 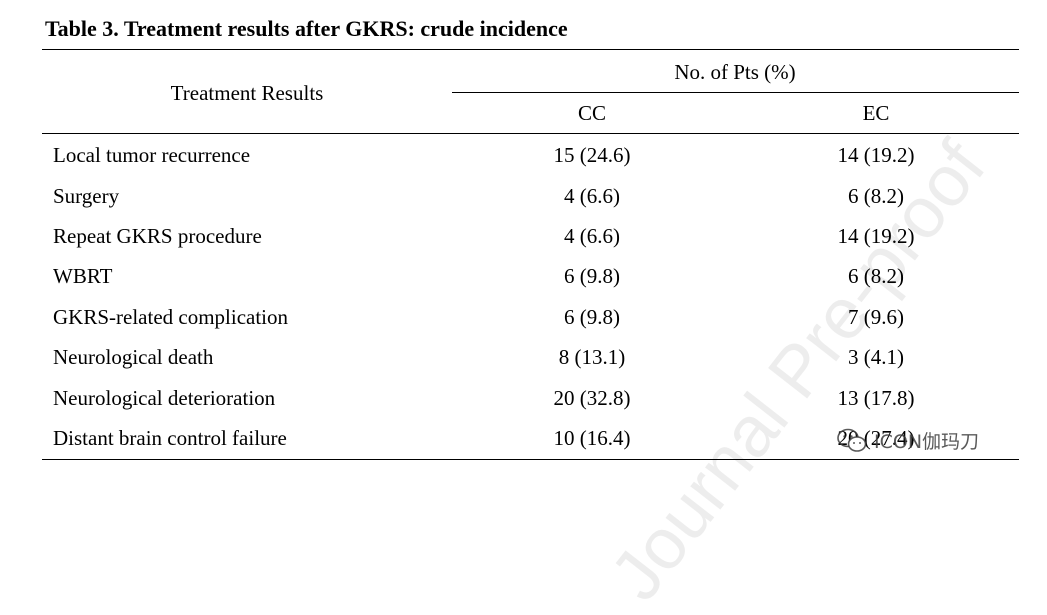 I want to click on ec-value: 3 (4.1), so click(x=876, y=357).